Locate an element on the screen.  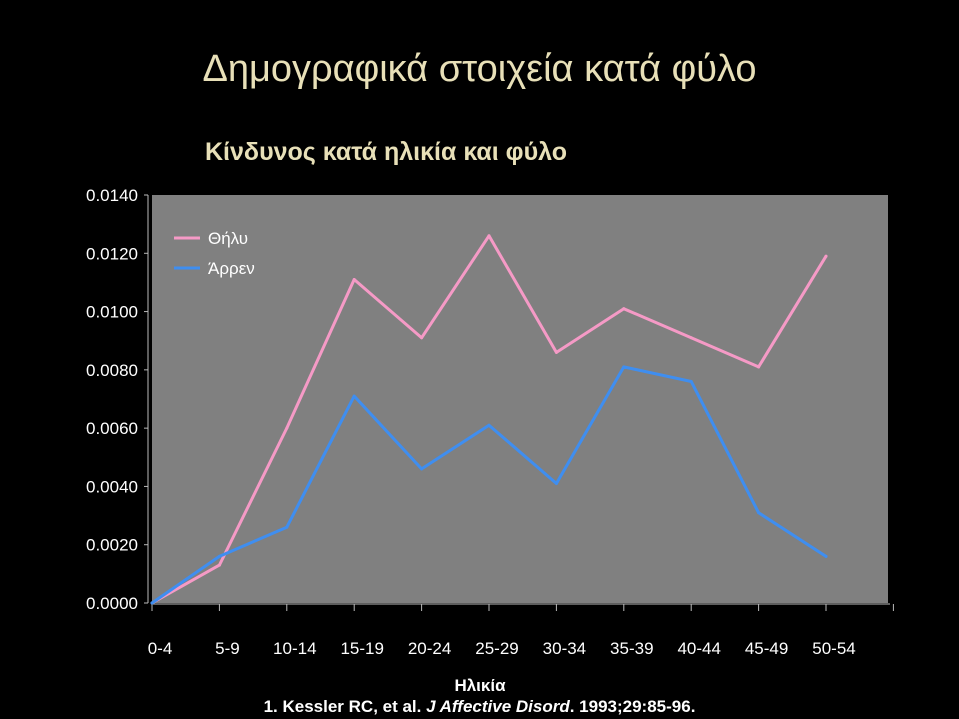
legend: Θήλυ Άρρεν is located at coordinates (214, 253).